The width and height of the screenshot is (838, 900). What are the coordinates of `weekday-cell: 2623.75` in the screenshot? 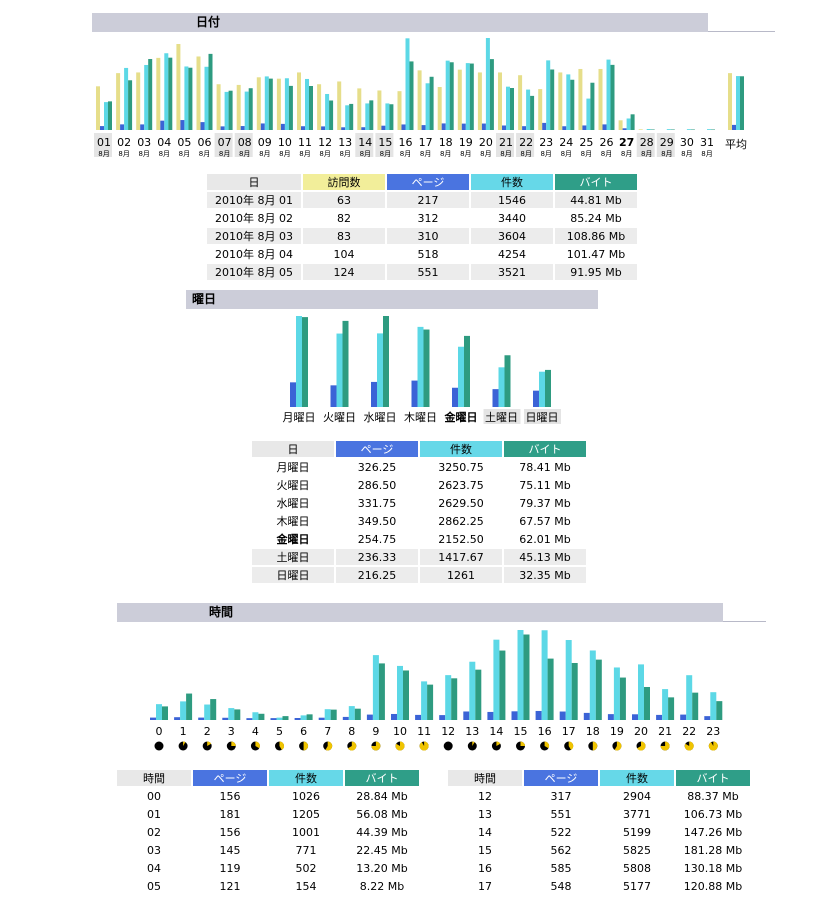 It's located at (461, 485).